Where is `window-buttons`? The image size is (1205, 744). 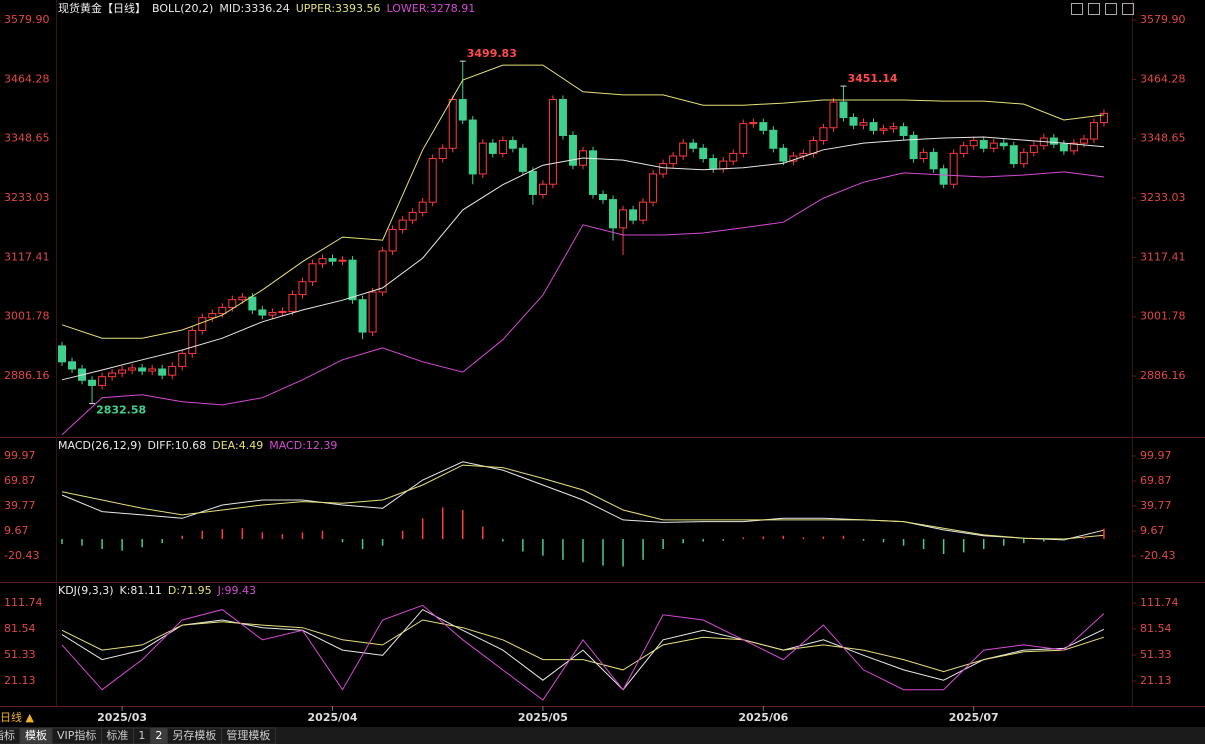 window-buttons is located at coordinates (1102, 9).